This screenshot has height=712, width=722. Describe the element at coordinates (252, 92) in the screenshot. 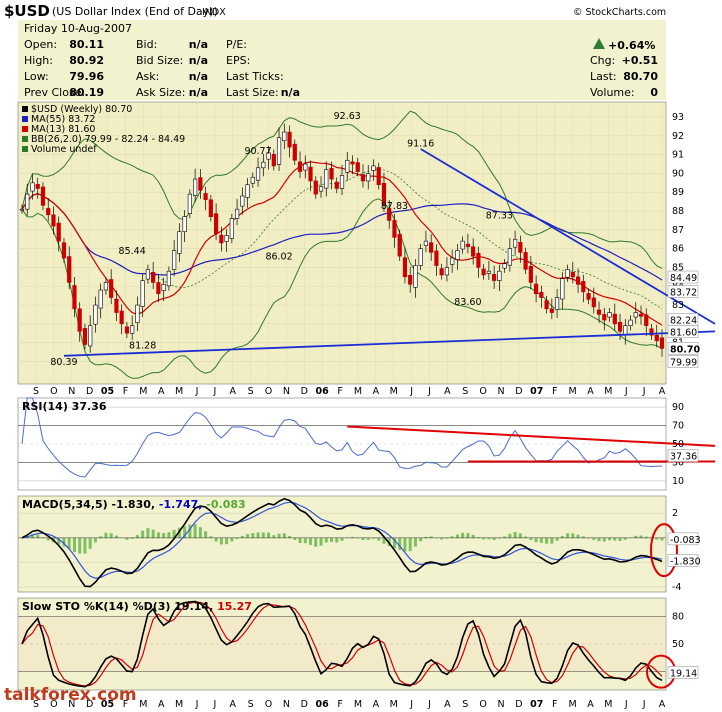

I see `pe-label: Last Size:` at that location.